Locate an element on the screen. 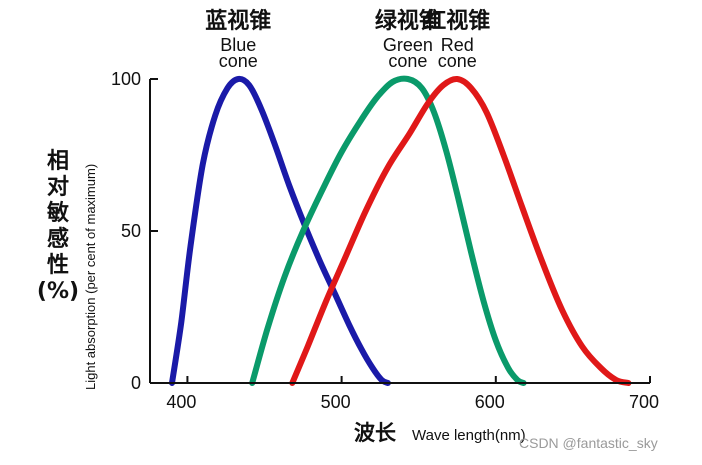 The image size is (702, 465). green-cone-label-en: Green is located at coordinates (408, 45).